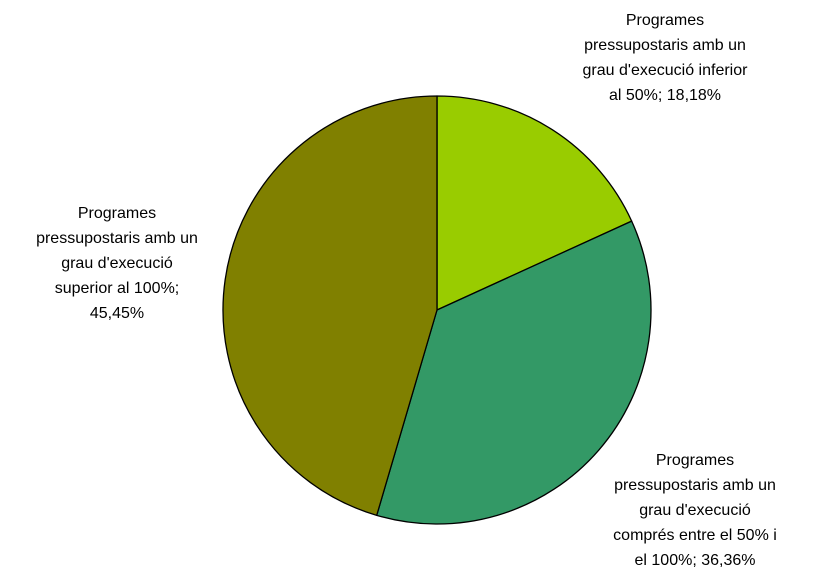  I want to click on slice-label-line: al 50%; 18,18%, so click(665, 95).